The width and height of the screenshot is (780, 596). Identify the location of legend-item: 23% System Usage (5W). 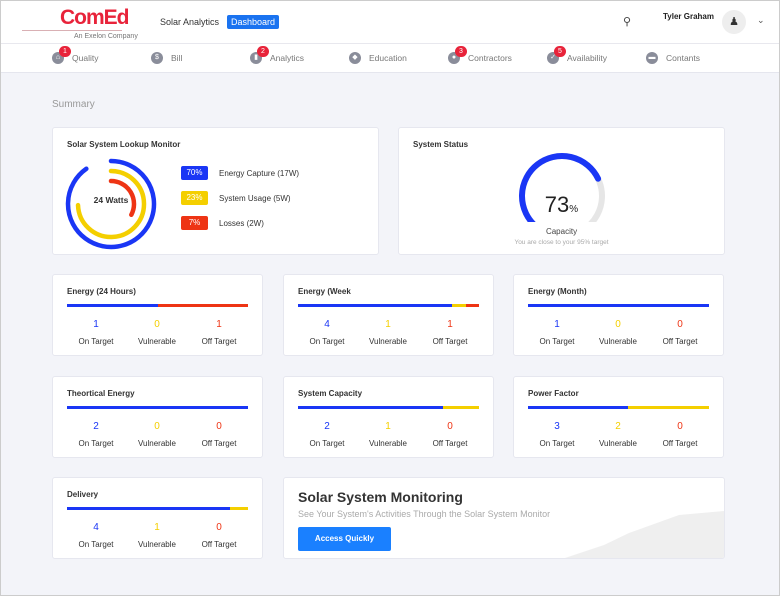
(236, 198).